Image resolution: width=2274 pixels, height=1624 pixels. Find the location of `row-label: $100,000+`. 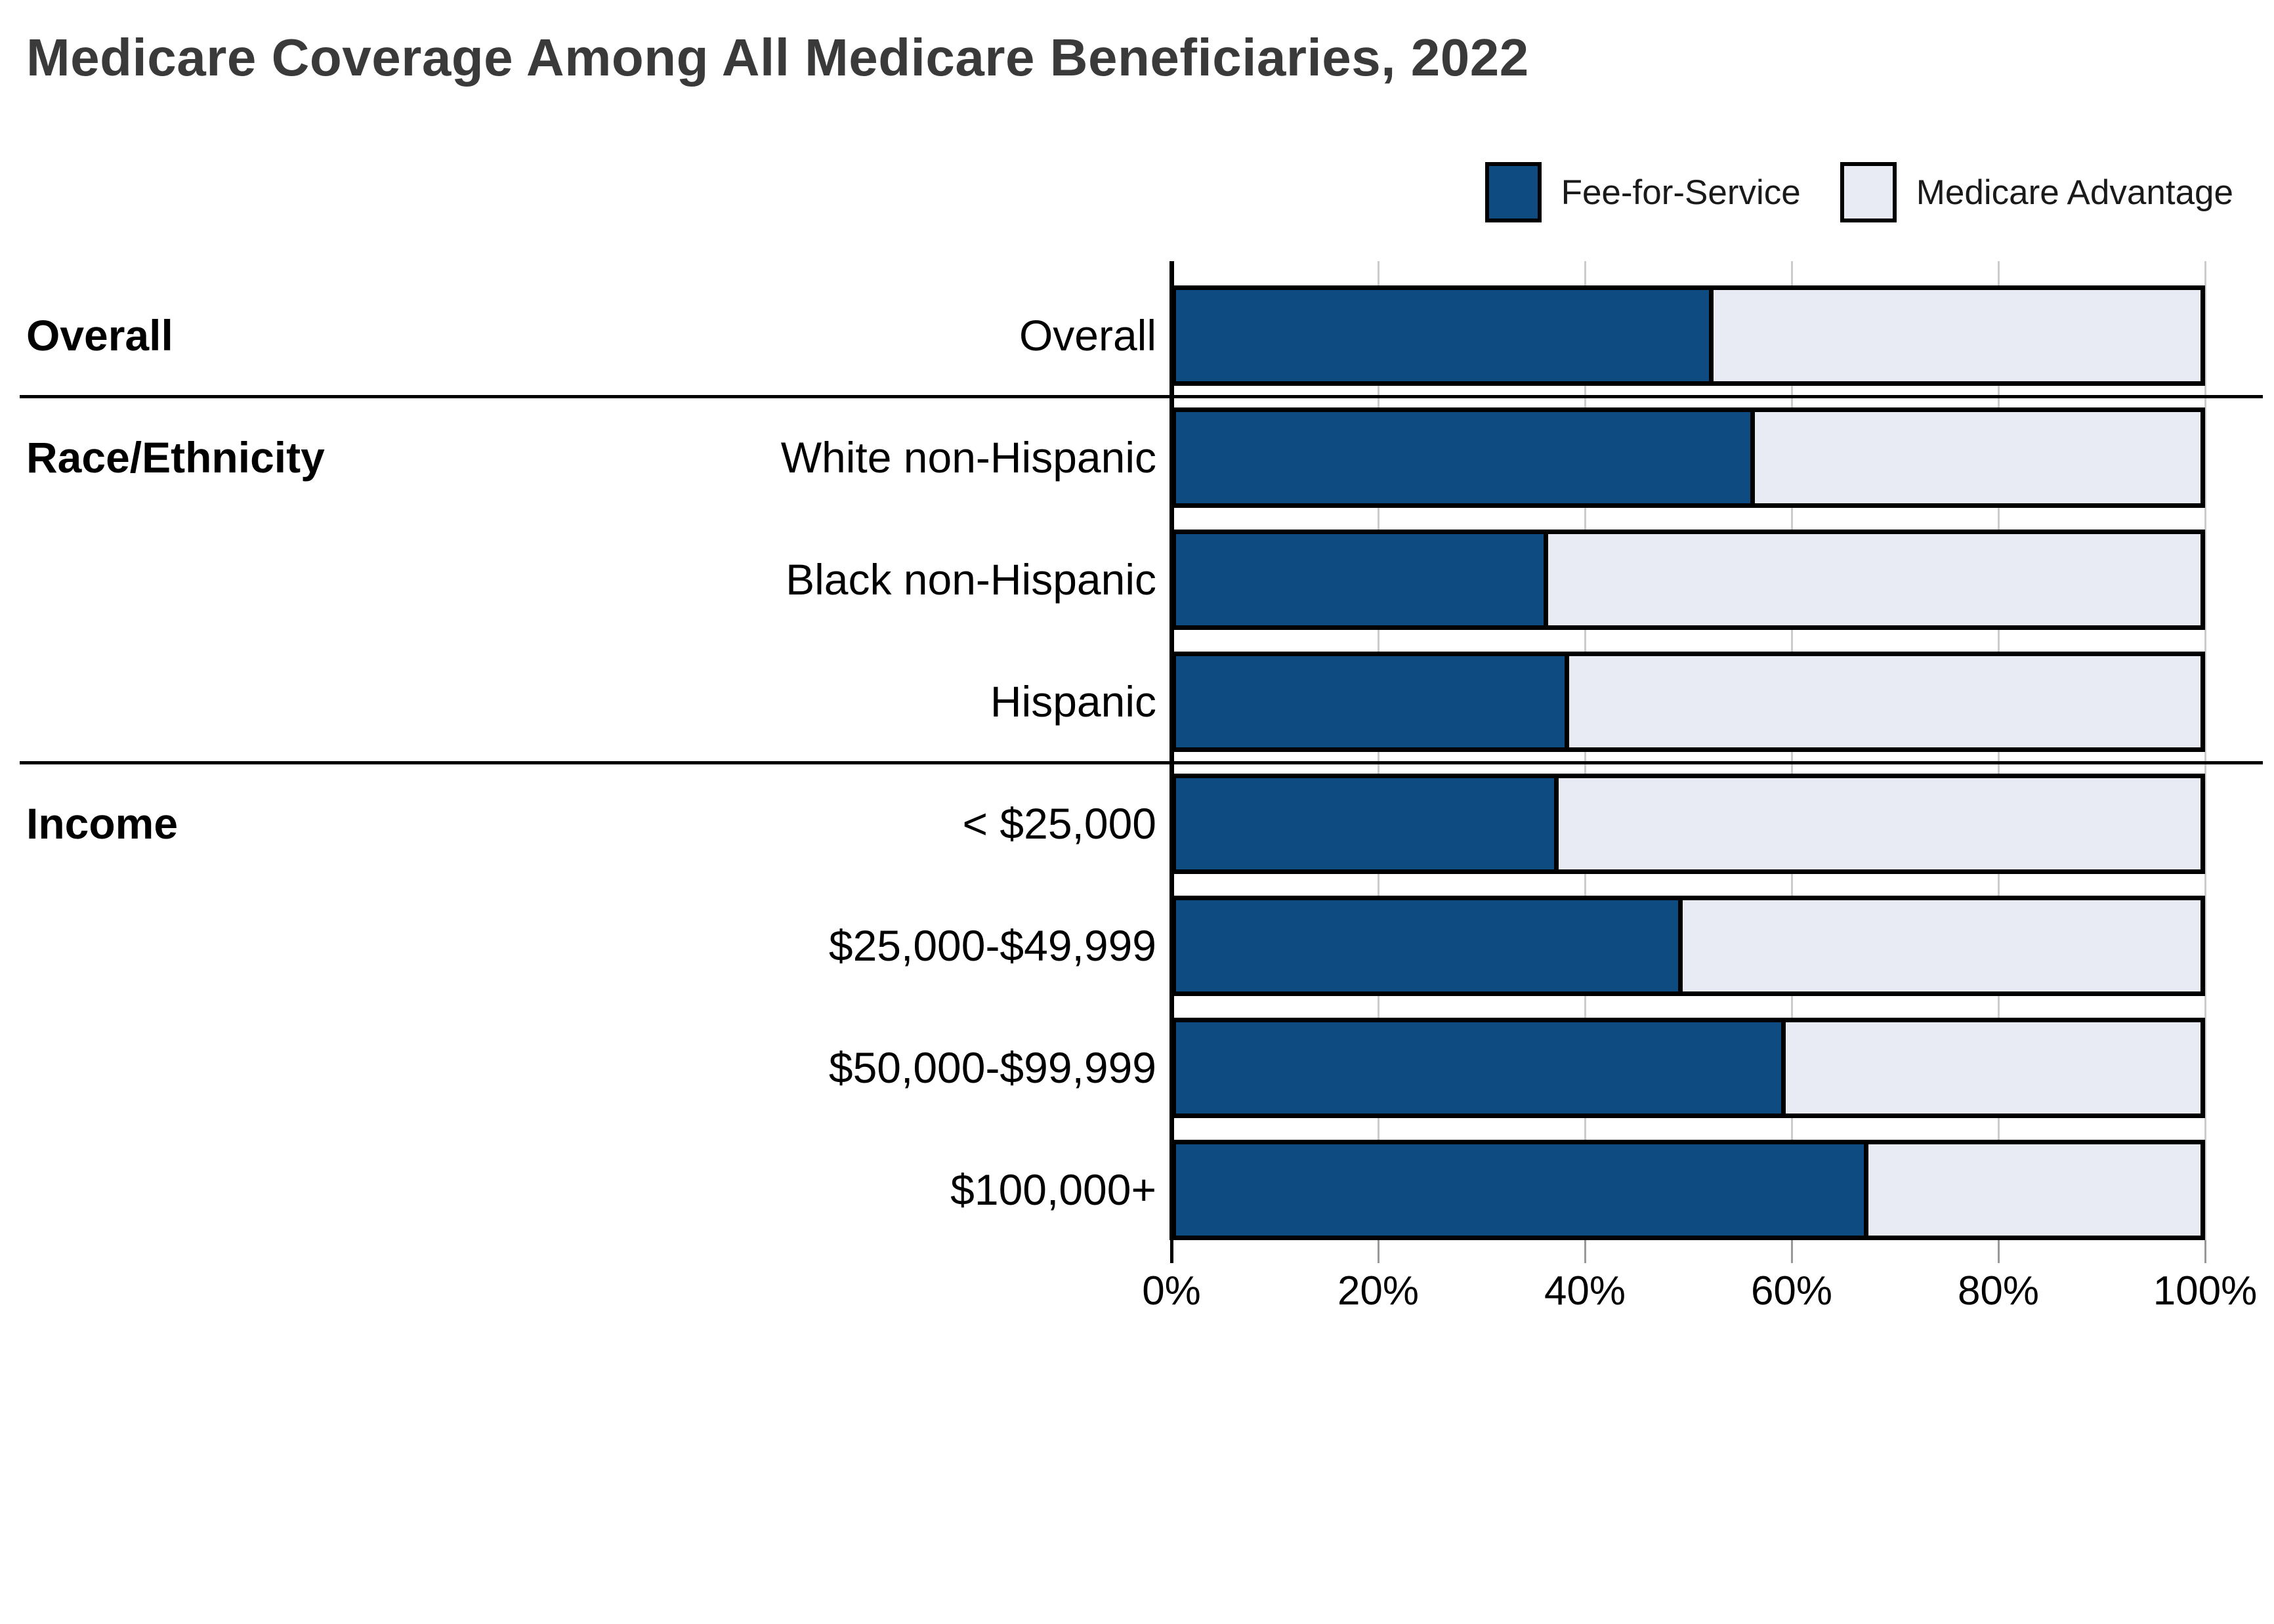

row-label: $100,000+ is located at coordinates (1053, 1190).